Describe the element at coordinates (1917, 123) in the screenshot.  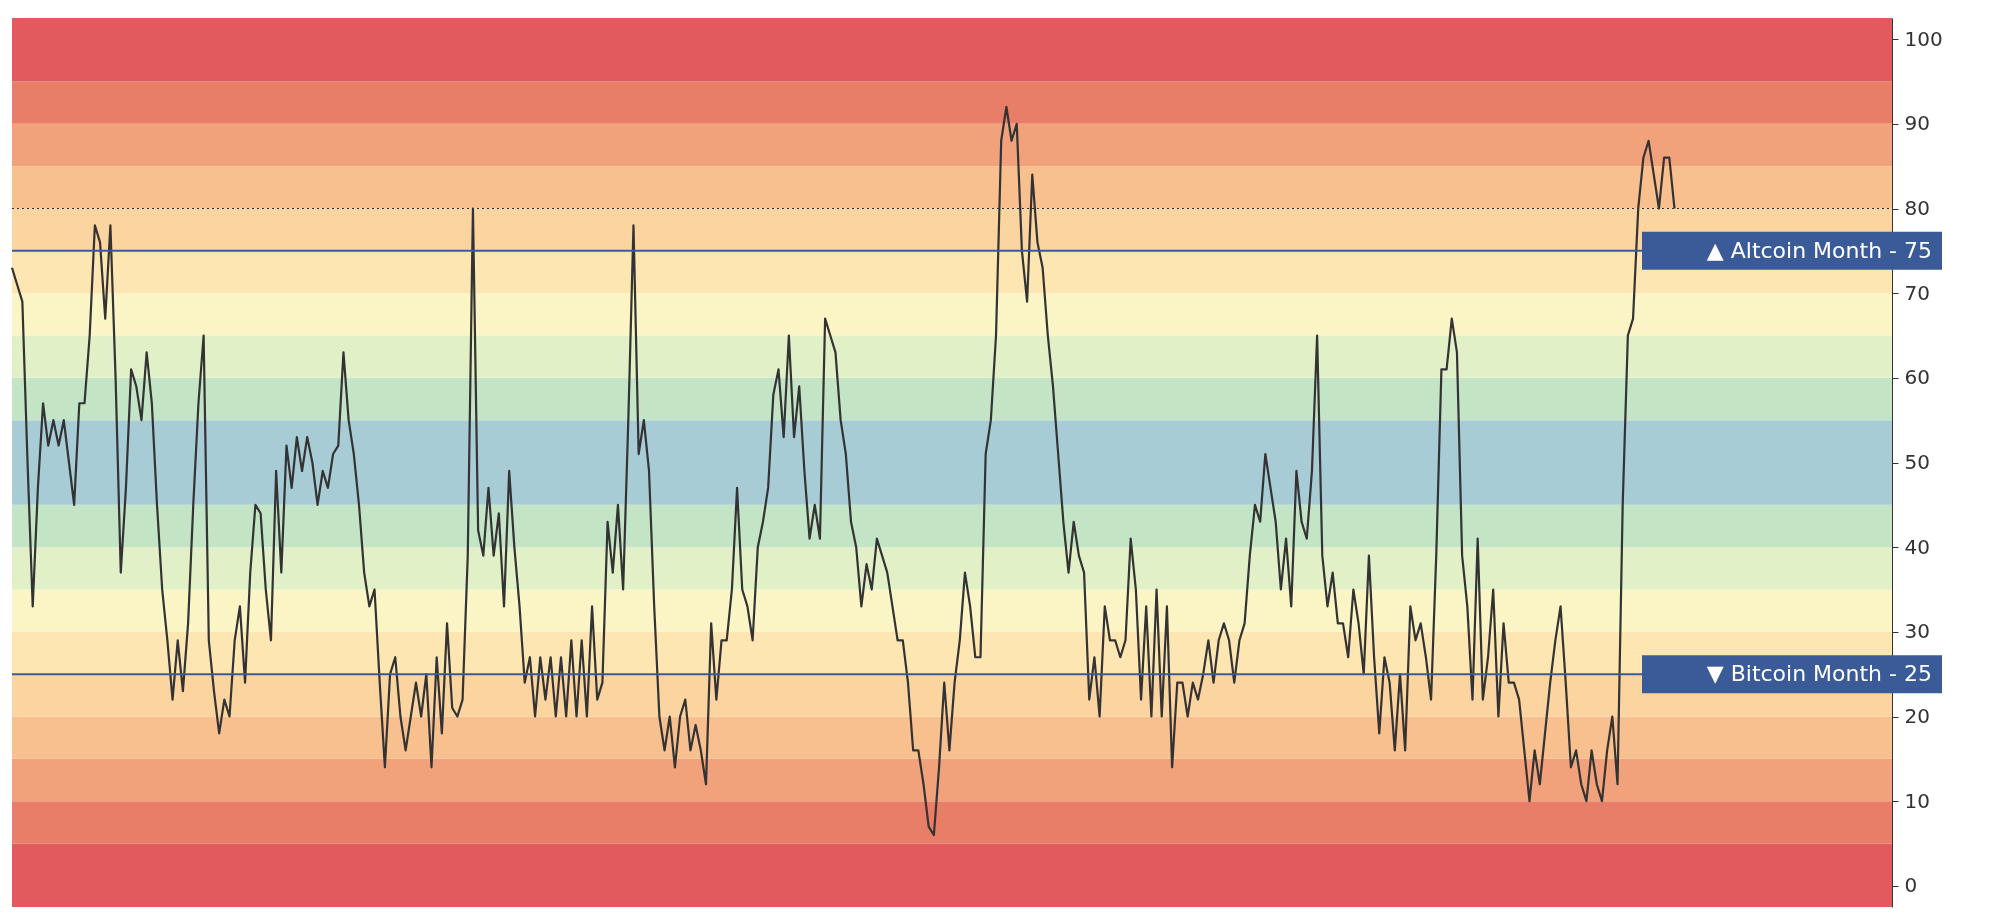
I see `y-tick-label: 90` at that location.